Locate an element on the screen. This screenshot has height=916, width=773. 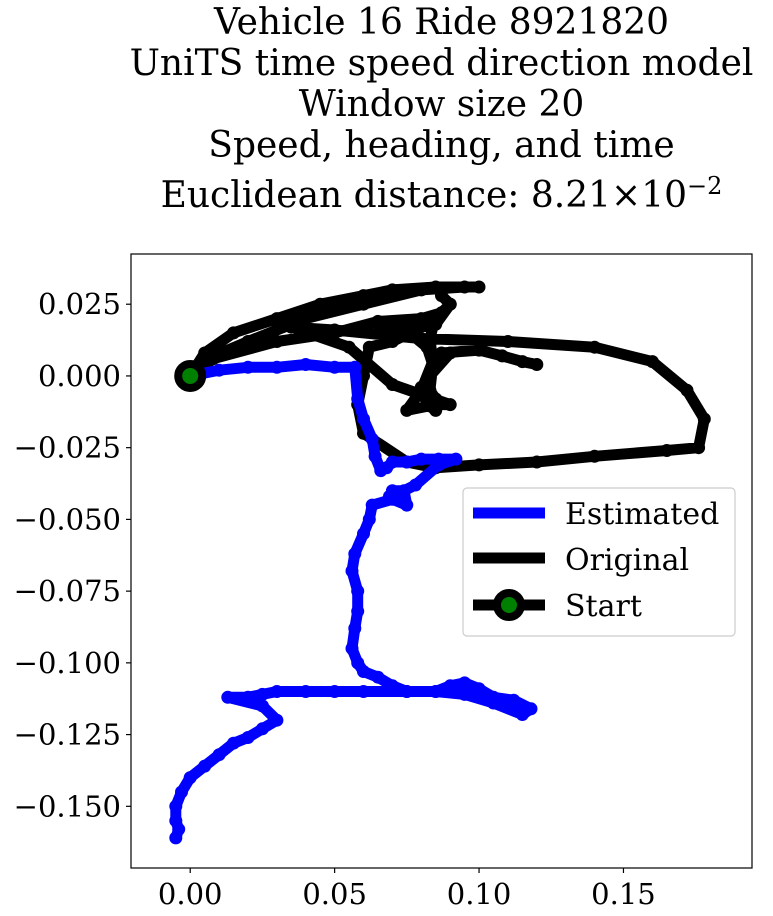
legend: Estimated Original Start is located at coordinates (599, 562).